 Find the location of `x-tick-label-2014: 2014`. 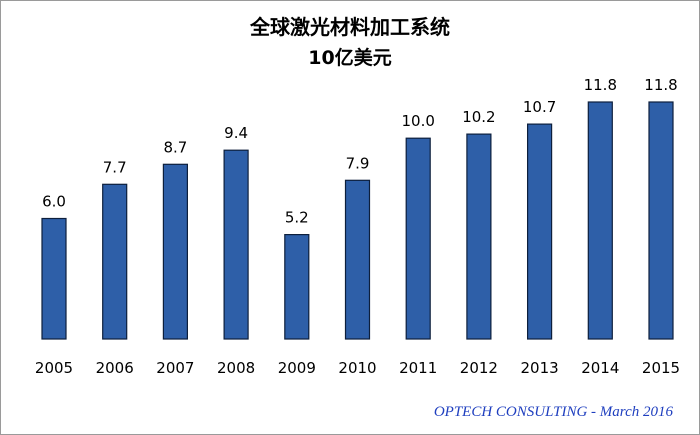

x-tick-label-2014: 2014 is located at coordinates (600, 368).